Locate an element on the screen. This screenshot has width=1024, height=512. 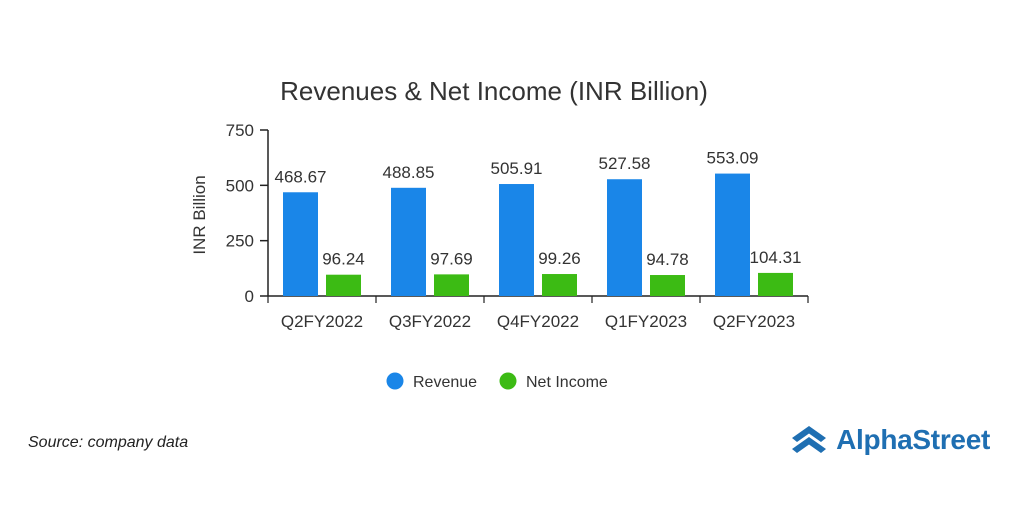
x-tick-label: Q3FY2022 is located at coordinates (430, 321).